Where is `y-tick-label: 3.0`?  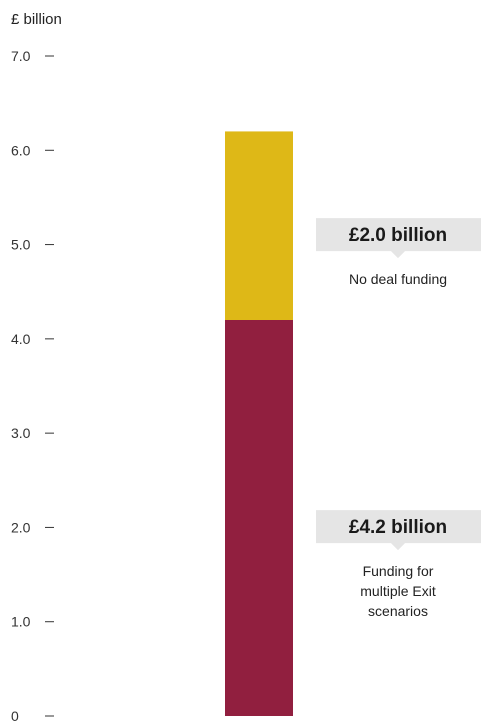 y-tick-label: 3.0 is located at coordinates (21, 433).